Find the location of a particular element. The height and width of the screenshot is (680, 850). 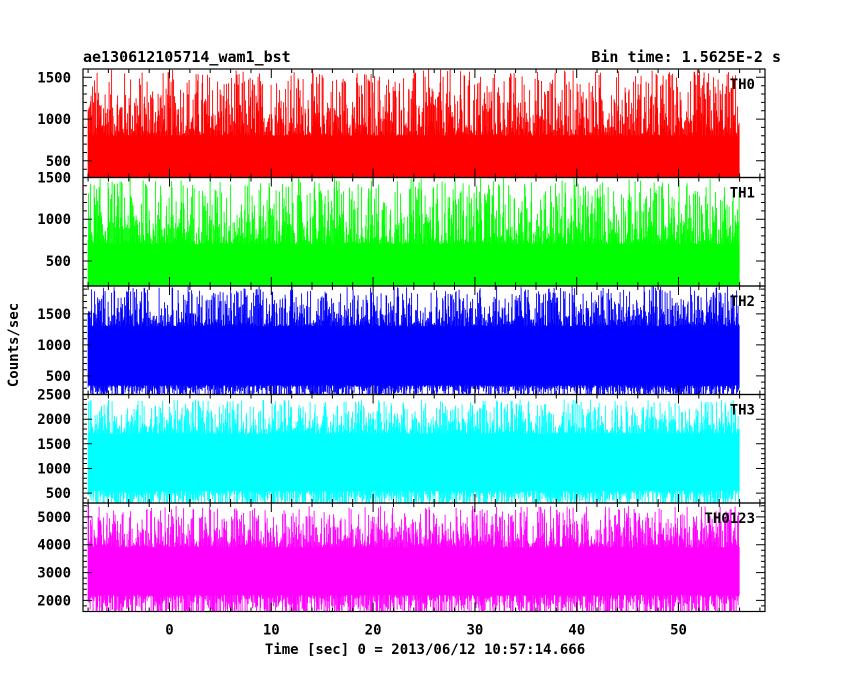

series-core-th0123 is located at coordinates (414, 571).